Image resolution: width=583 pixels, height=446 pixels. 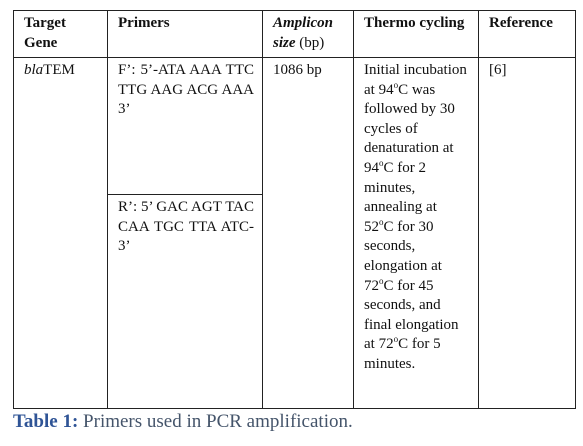 I want to click on header-cell: Primers, so click(x=185, y=34).